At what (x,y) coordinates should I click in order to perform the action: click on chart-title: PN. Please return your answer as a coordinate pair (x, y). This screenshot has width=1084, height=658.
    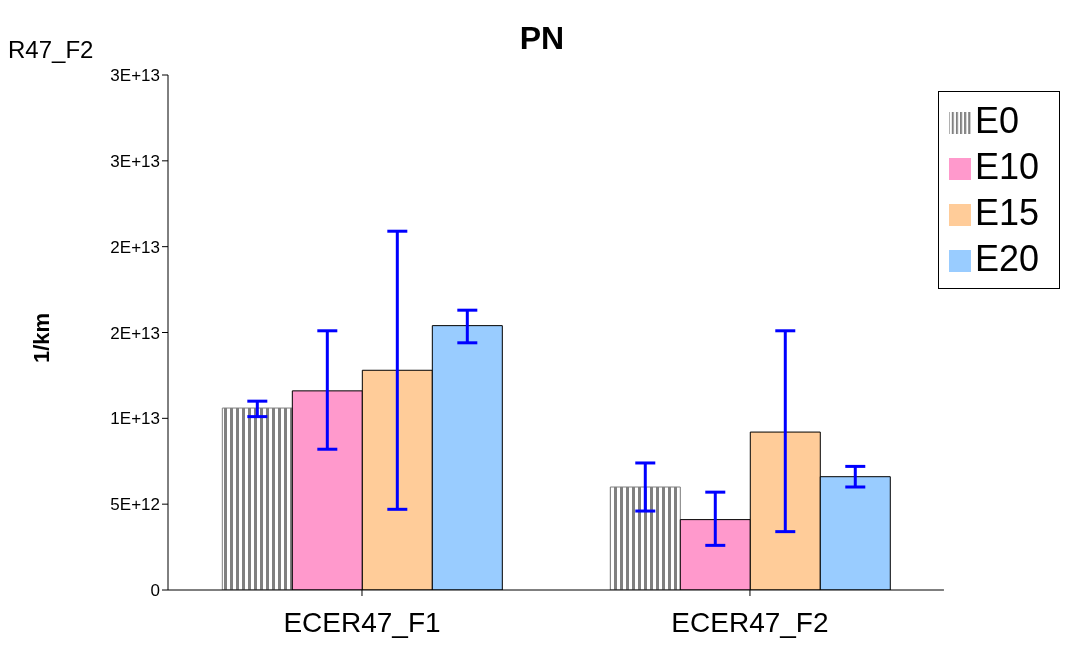
    Looking at the image, I should click on (542, 38).